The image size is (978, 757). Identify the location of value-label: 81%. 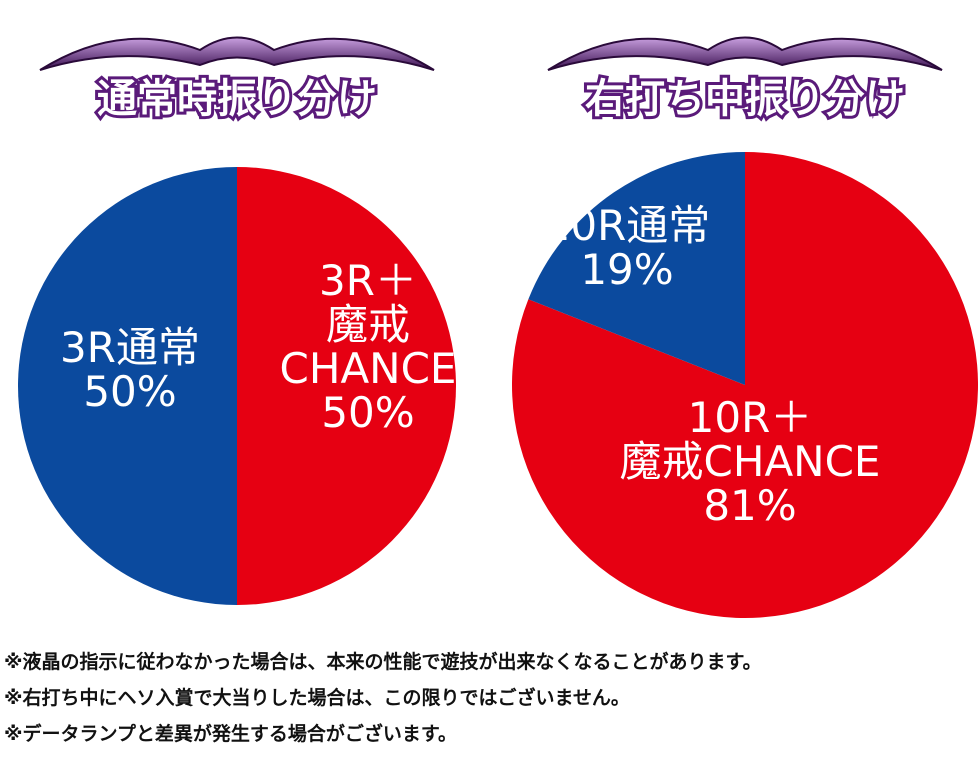
(749, 505).